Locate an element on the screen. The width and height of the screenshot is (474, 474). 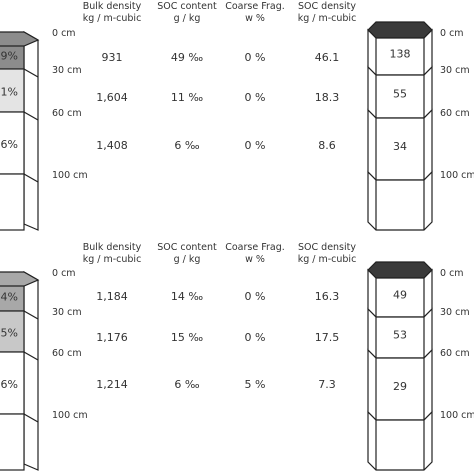
left-column-label: .5% is located at coordinates (9, 333).